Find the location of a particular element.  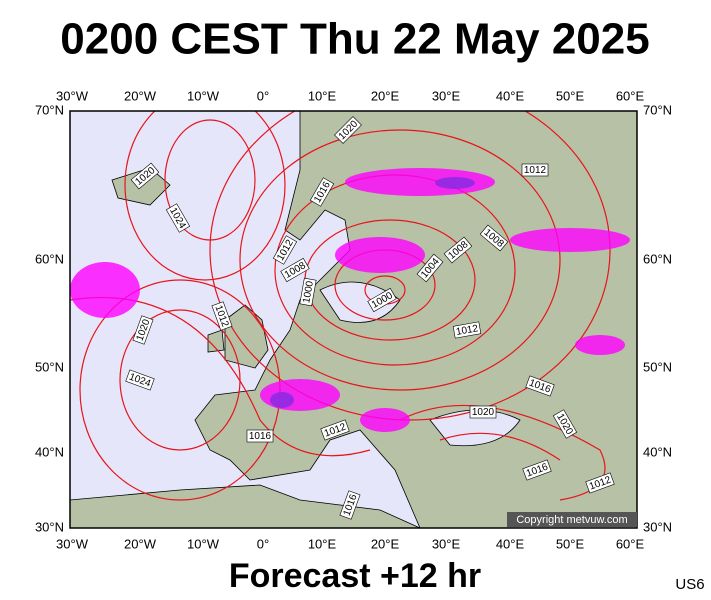

isobar-label: 1000 is located at coordinates (308, 292).